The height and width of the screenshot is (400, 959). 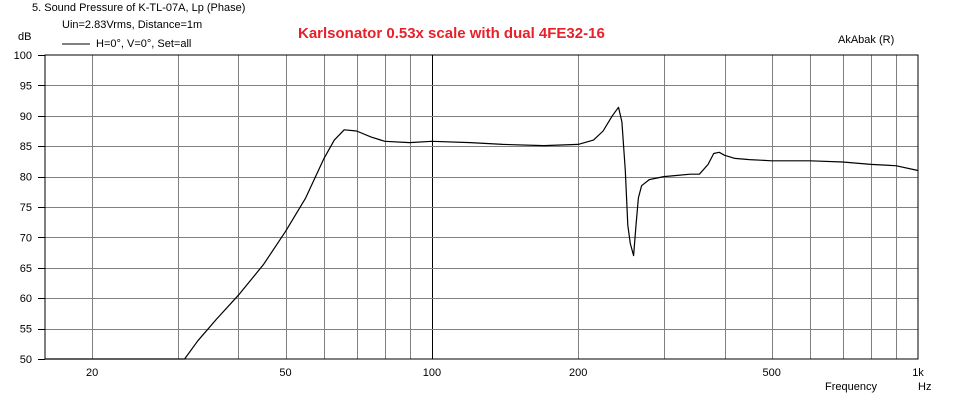 What do you see at coordinates (851, 387) in the screenshot?
I see `x-axis-label: Frequency` at bounding box center [851, 387].